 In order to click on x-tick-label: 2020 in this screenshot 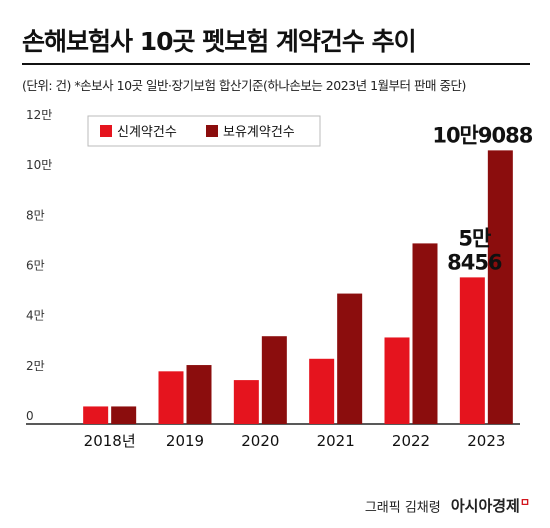, I will do `click(260, 441)`.